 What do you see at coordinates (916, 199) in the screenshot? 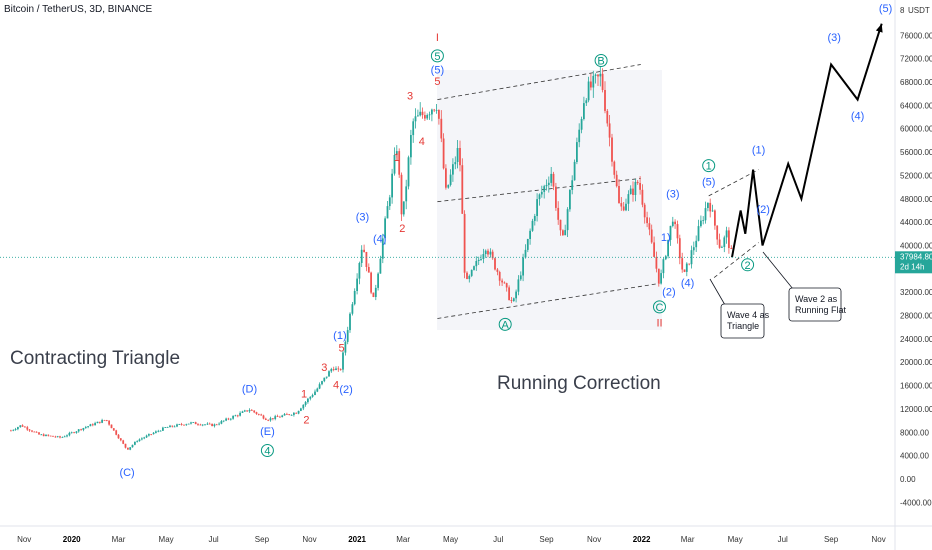
I see `y-tick-label: 48000.00` at bounding box center [916, 199].